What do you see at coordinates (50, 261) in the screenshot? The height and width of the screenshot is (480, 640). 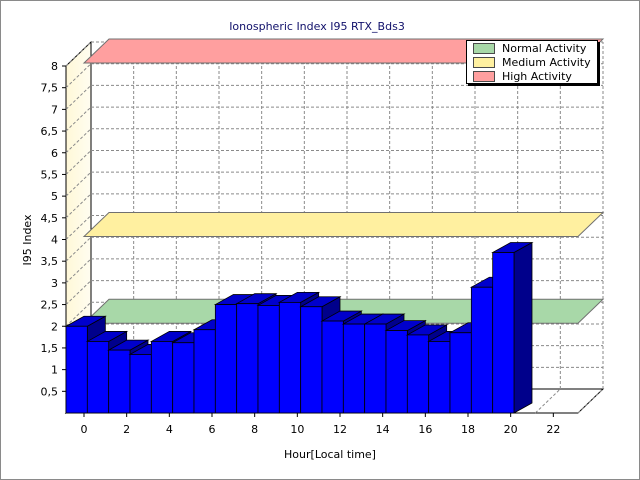 I see `y-tick-label: 3,5` at bounding box center [50, 261].